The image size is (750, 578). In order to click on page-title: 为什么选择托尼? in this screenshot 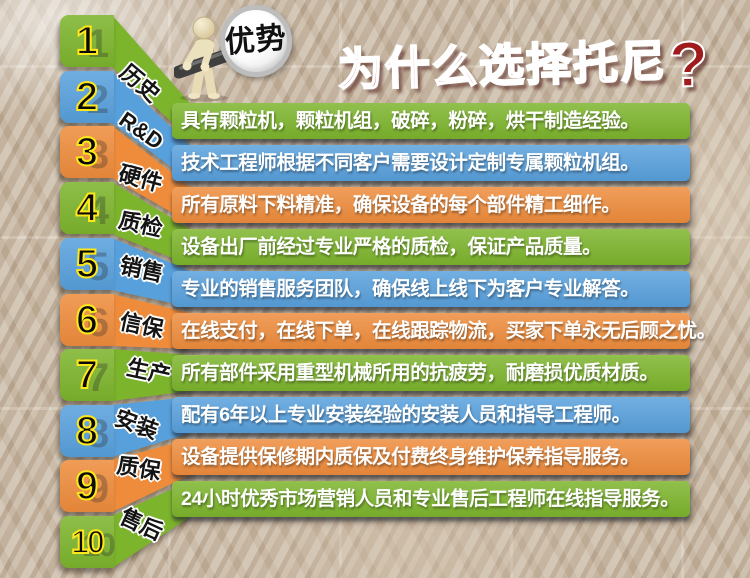, I will do `click(543, 67)`.